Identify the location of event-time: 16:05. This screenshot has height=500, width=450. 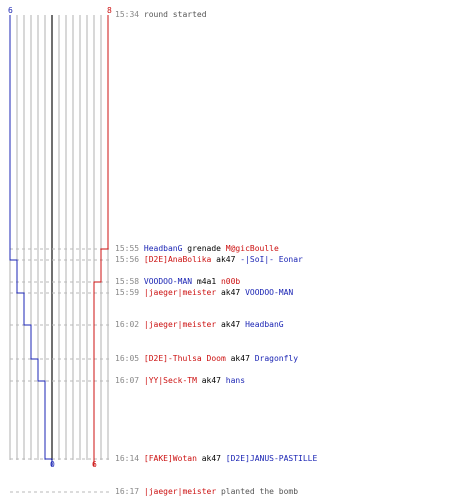
(129, 358).